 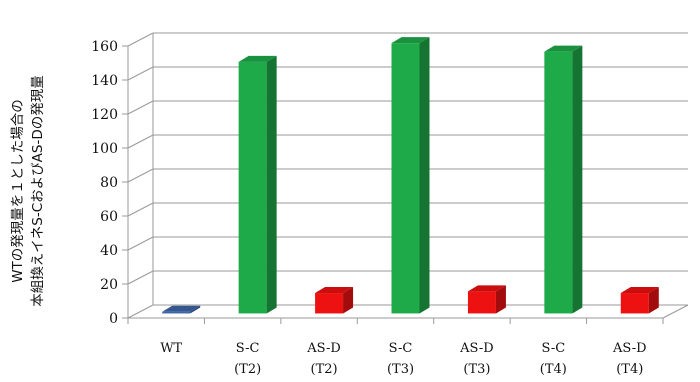 I want to click on y-tick-label: 160, so click(x=104, y=47).